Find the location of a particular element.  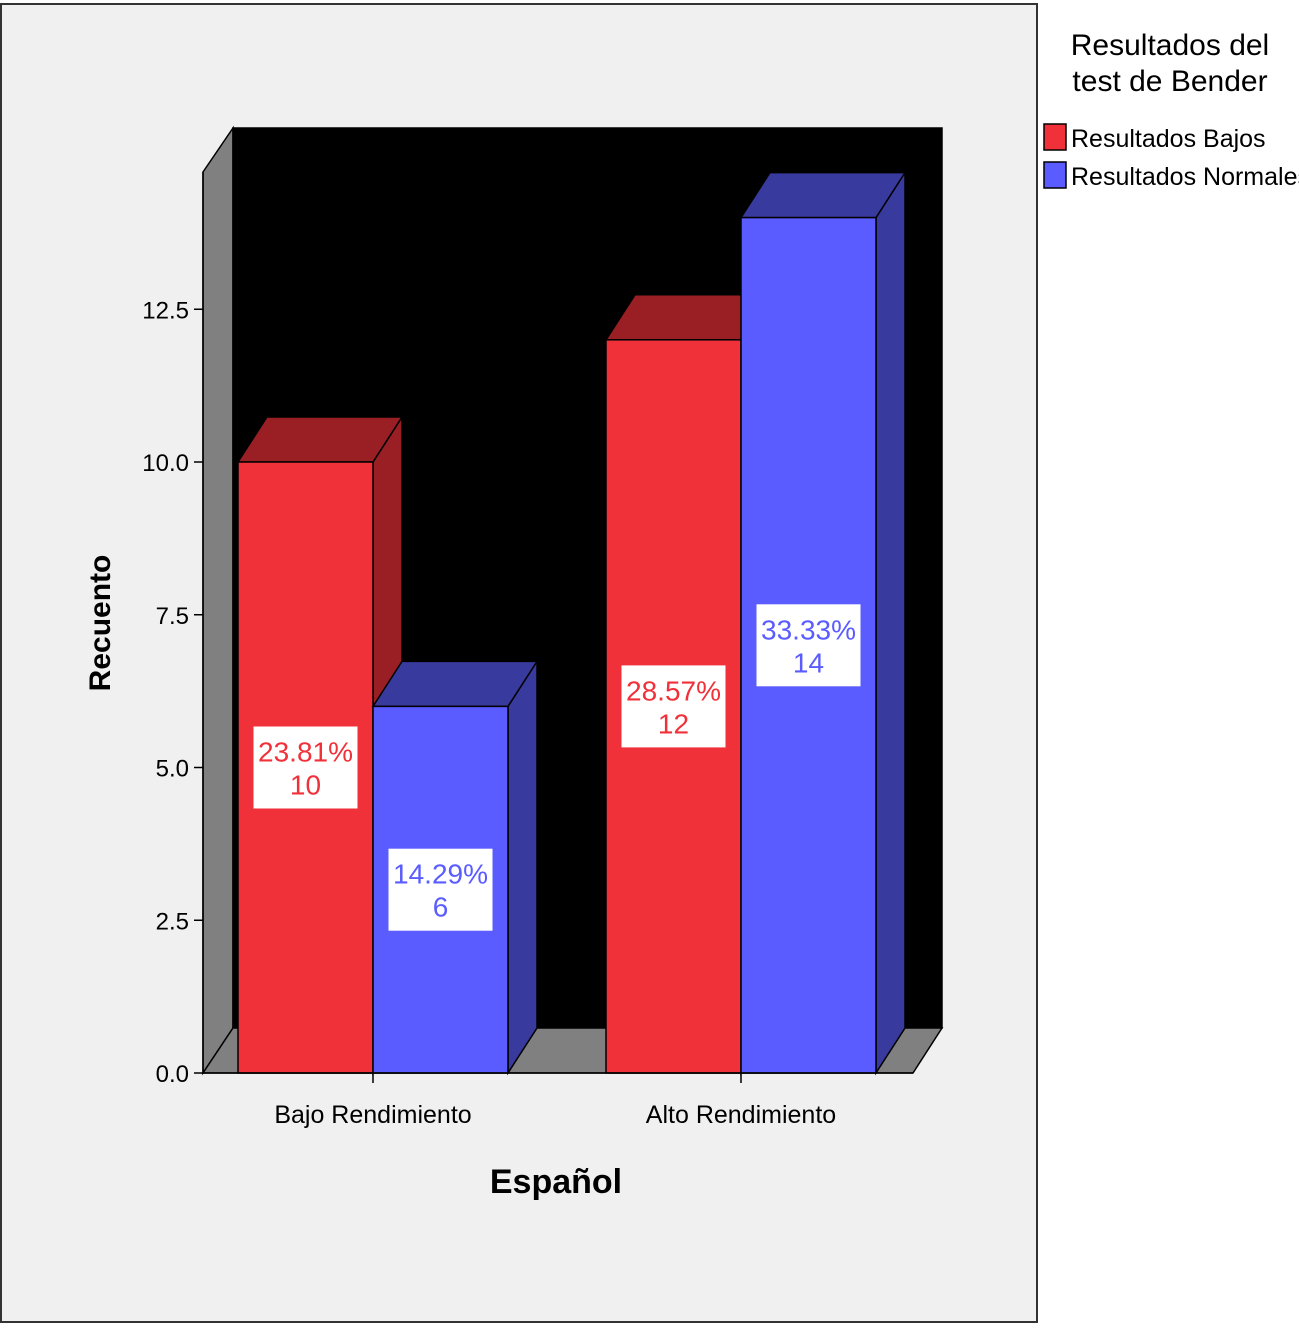

data-label-count: 10 is located at coordinates (305, 785).